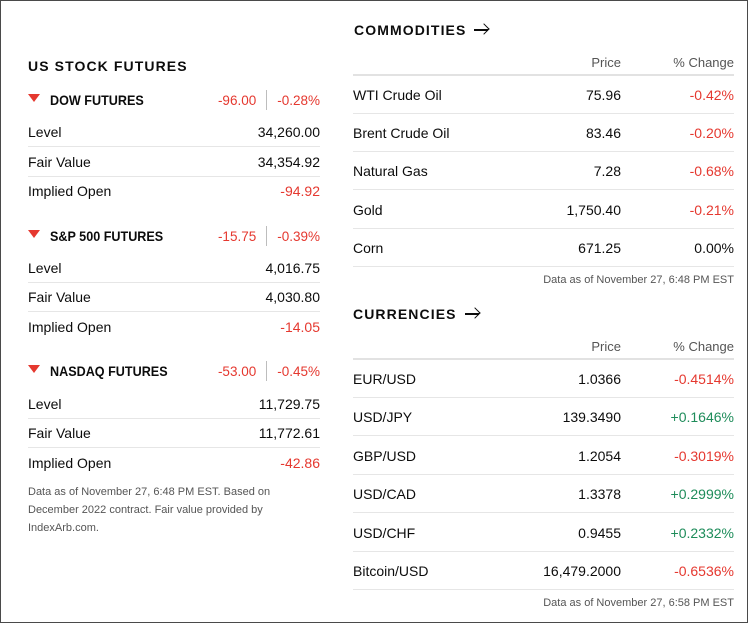 This screenshot has height=623, width=748. I want to click on commodity-price: 671.25, so click(599, 248).